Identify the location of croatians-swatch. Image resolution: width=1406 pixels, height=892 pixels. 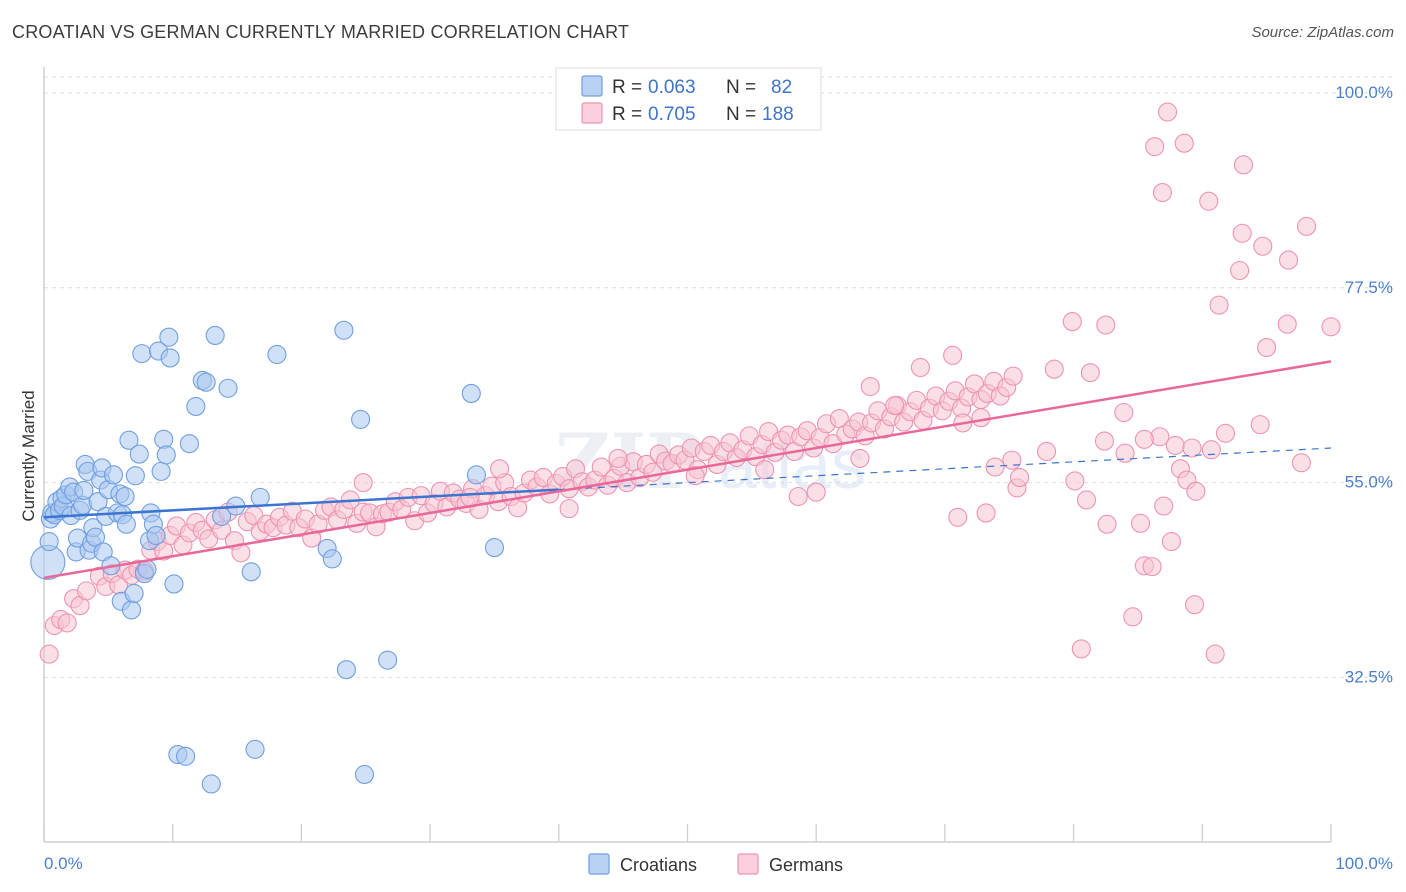
(592, 86).